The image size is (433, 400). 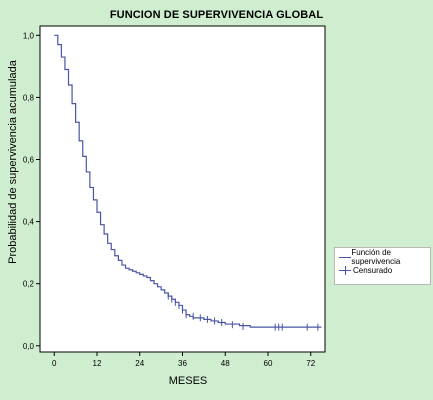 I want to click on legend-item-censored: Censurado, so click(x=365, y=270).